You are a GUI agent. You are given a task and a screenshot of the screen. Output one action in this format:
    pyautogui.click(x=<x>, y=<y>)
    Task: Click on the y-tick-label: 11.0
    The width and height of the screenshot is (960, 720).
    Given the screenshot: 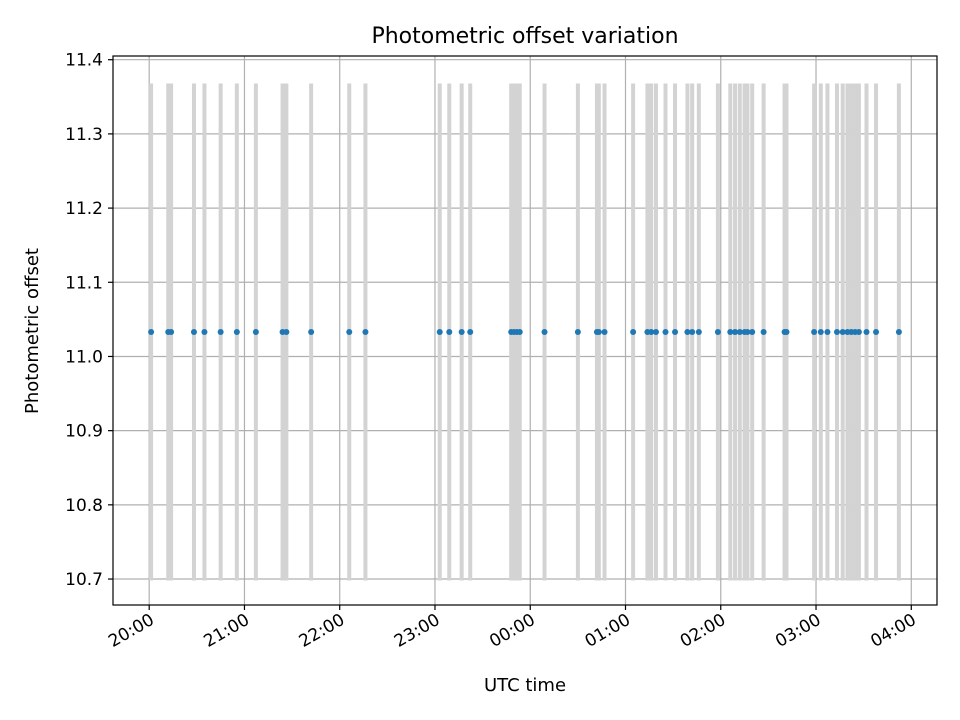 What is the action you would take?
    pyautogui.click(x=84, y=357)
    